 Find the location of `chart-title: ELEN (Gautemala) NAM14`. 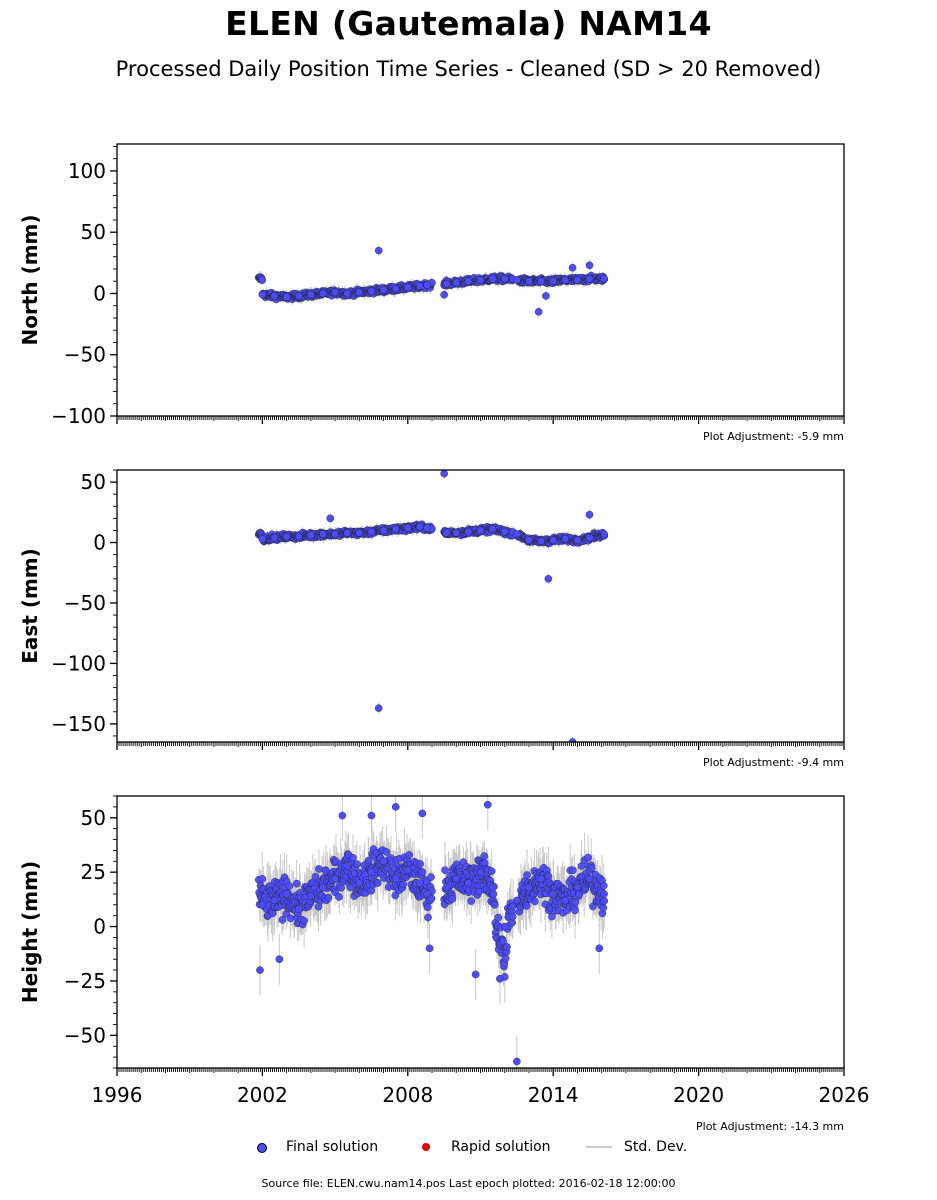

chart-title: ELEN (Gautemala) NAM14 is located at coordinates (468, 23).